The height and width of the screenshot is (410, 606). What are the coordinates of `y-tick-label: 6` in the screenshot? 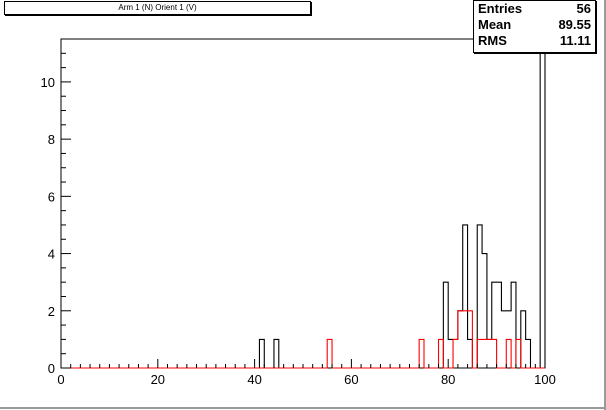 It's located at (51, 196).